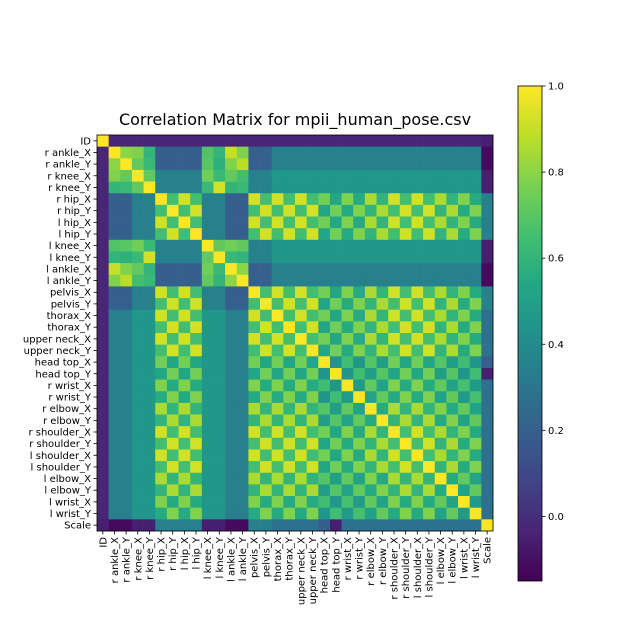 This screenshot has width=640, height=640. What do you see at coordinates (59, 433) in the screenshot?
I see `y-tick-label: r shoulder_X` at bounding box center [59, 433].